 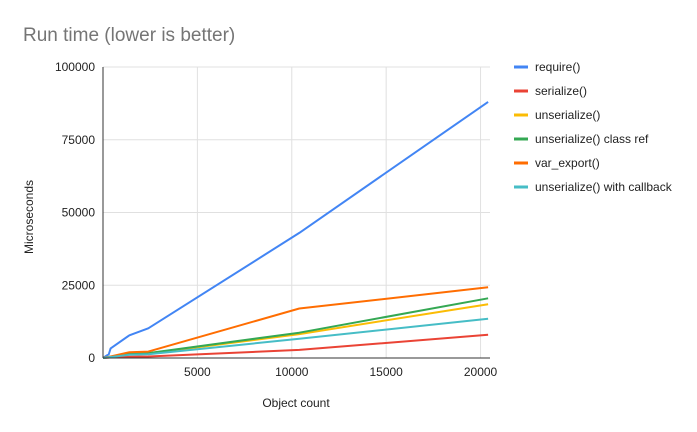 What do you see at coordinates (79, 213) in the screenshot?
I see `y-tick-label: 50000` at bounding box center [79, 213].